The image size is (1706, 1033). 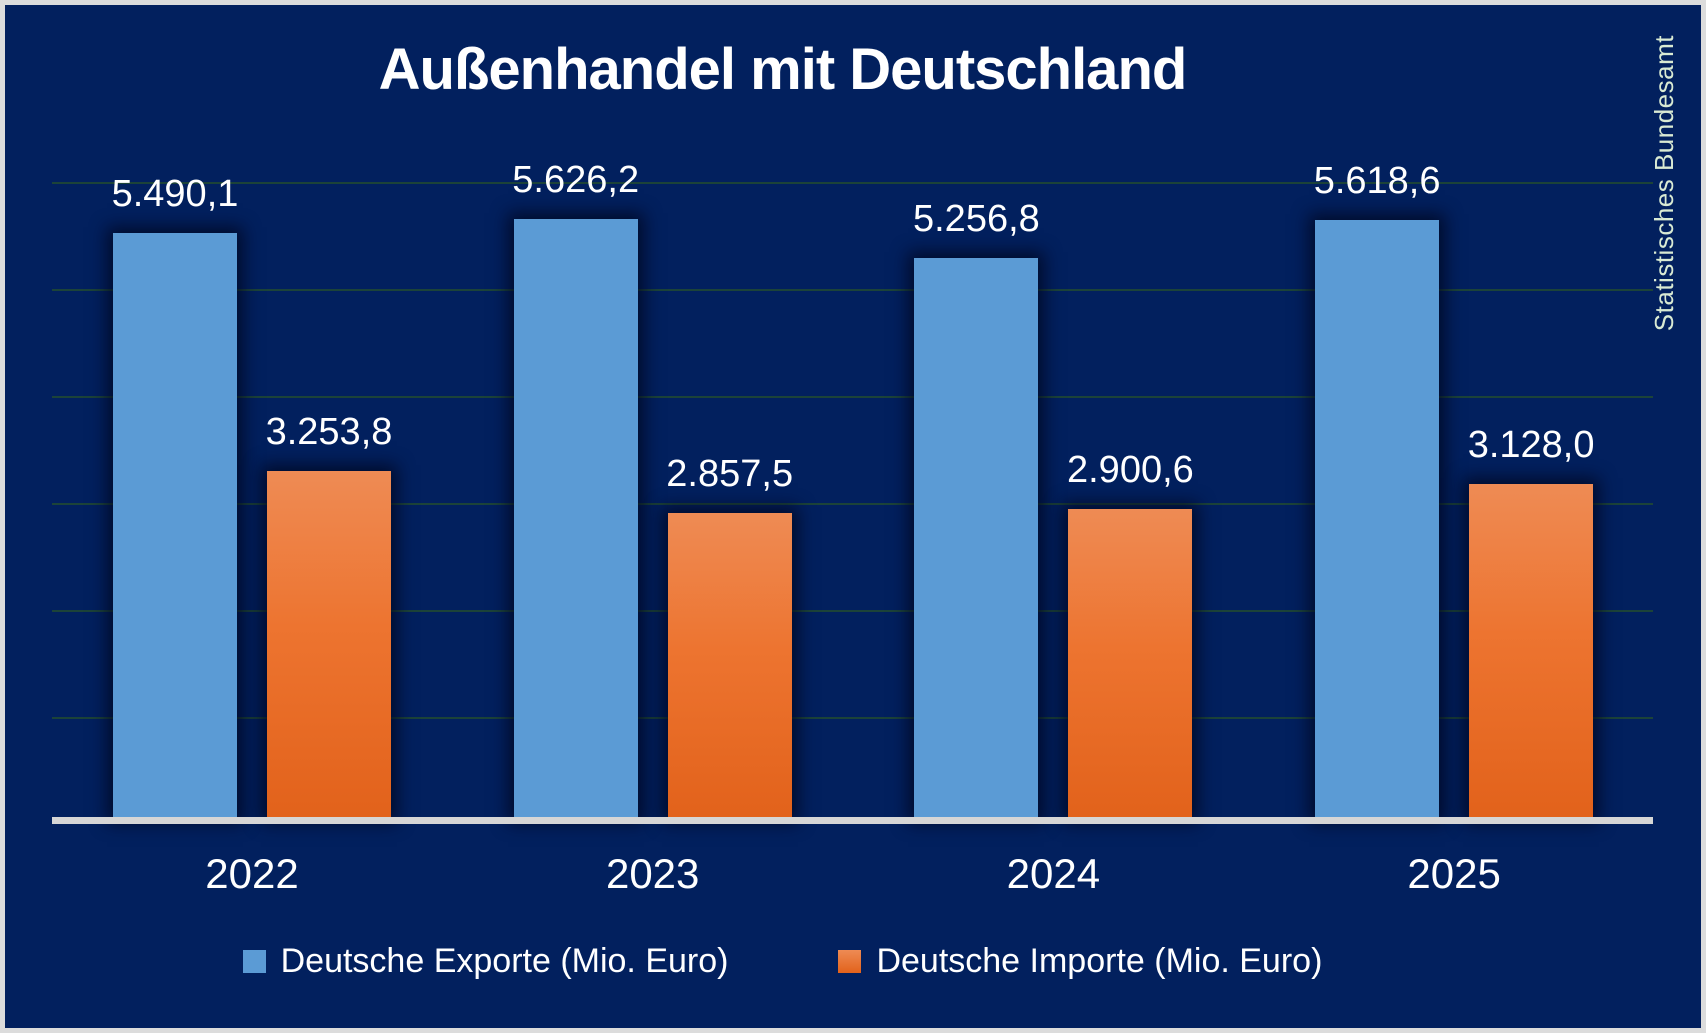 What do you see at coordinates (850, 961) in the screenshot?
I see `imports-swatch-icon` at bounding box center [850, 961].